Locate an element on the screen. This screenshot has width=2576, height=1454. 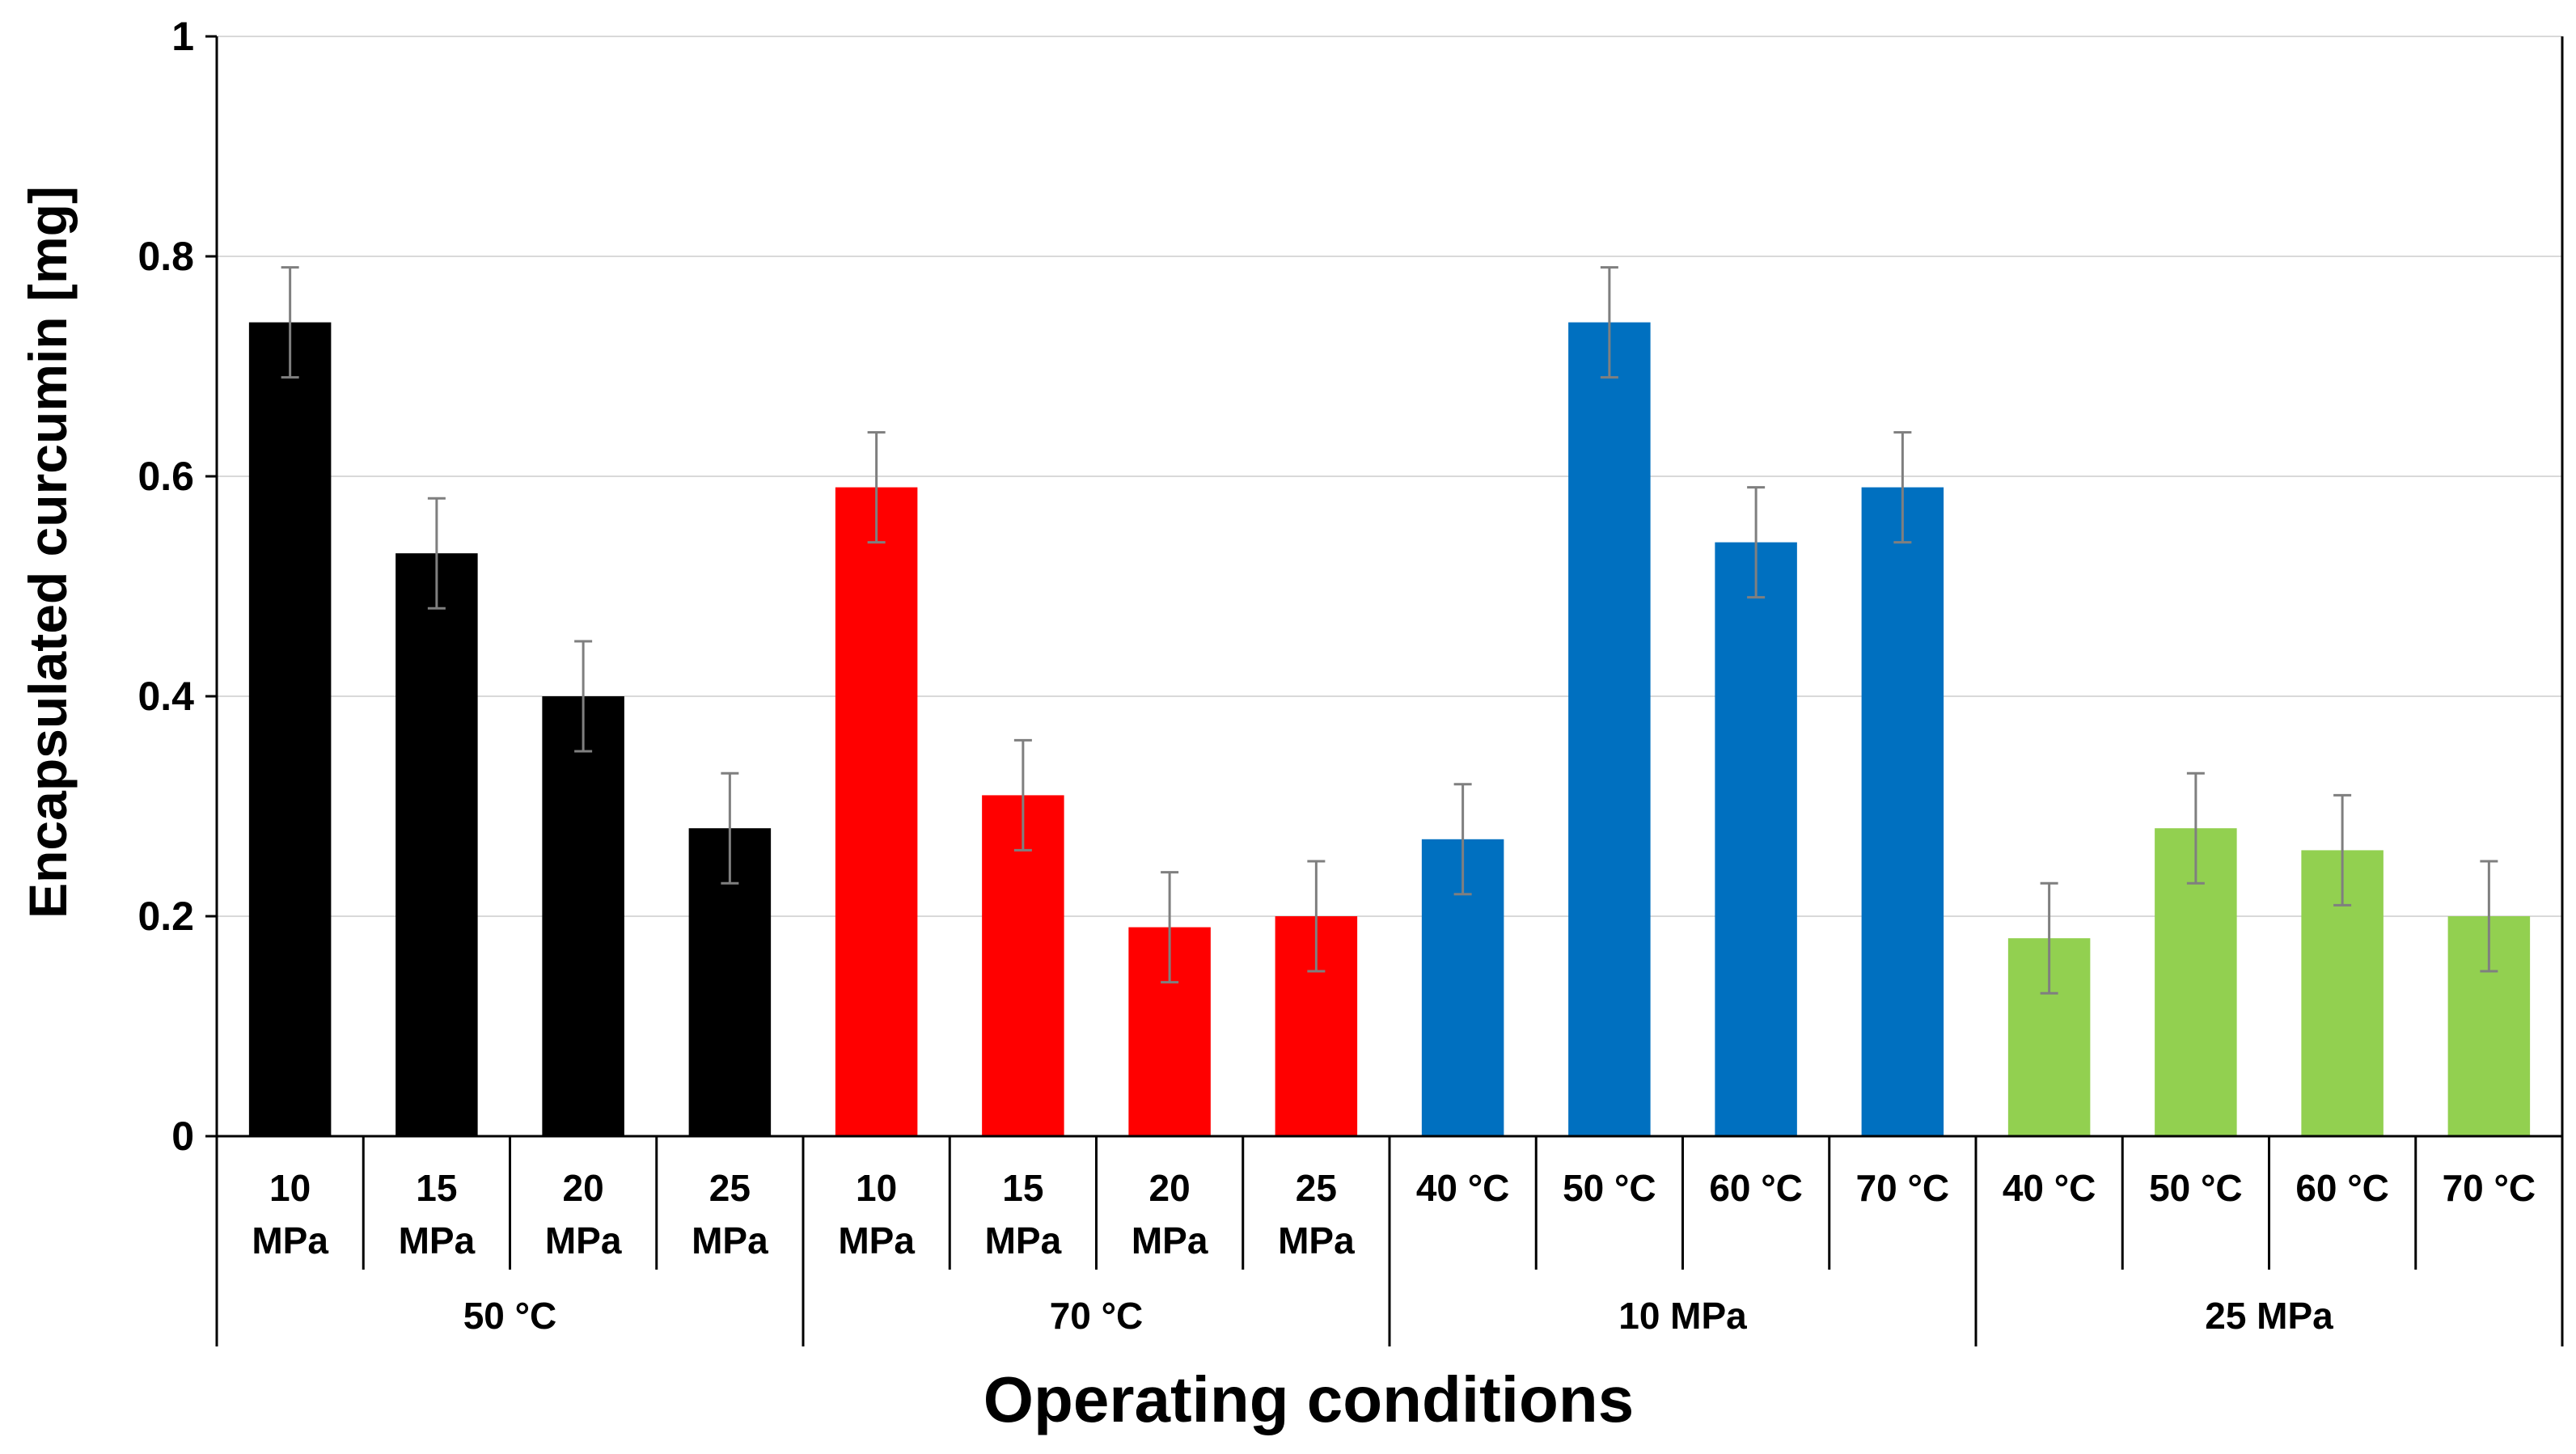
y-tick-label: 0.2 is located at coordinates (165, 916).